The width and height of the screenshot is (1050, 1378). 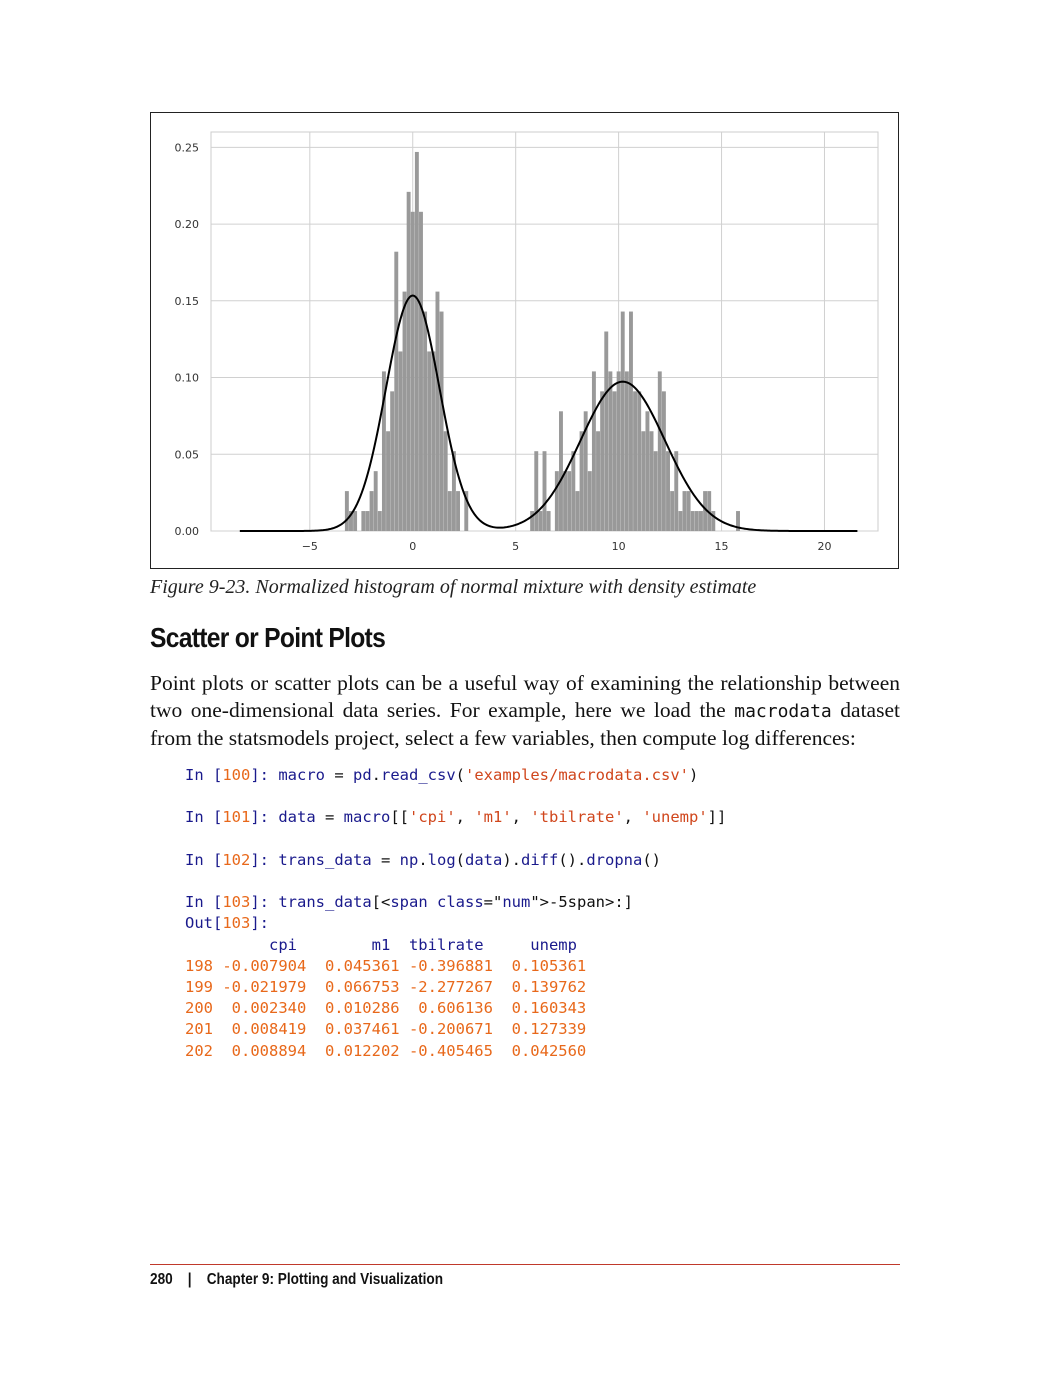 What do you see at coordinates (187, 531) in the screenshot?
I see `y-tick-label: 0.00` at bounding box center [187, 531].